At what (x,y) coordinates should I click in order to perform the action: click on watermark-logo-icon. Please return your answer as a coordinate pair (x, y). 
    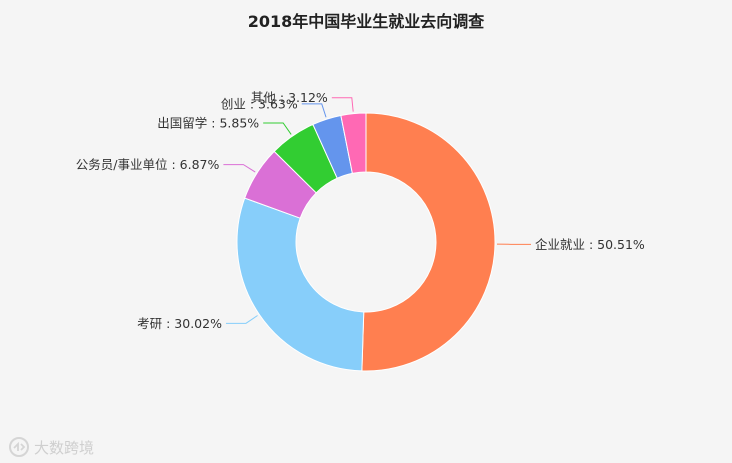
    Looking at the image, I should click on (19, 447).